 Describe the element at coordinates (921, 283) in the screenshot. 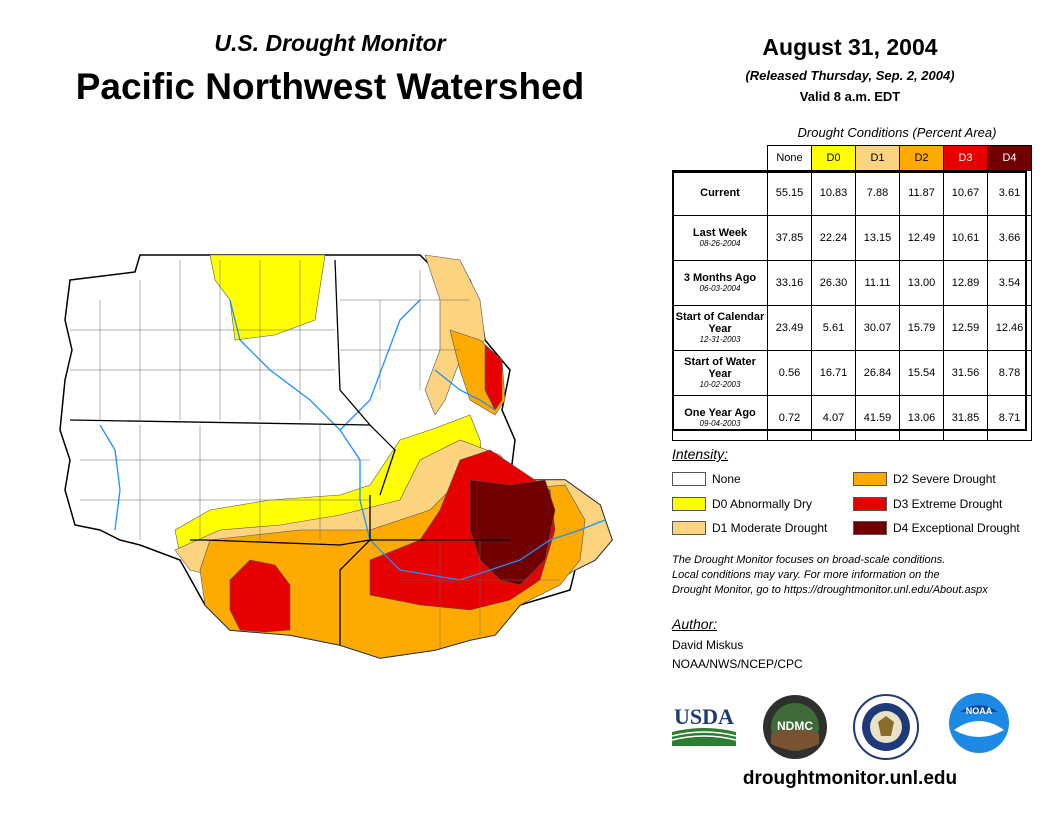

I see `table-cell: 13.00` at that location.